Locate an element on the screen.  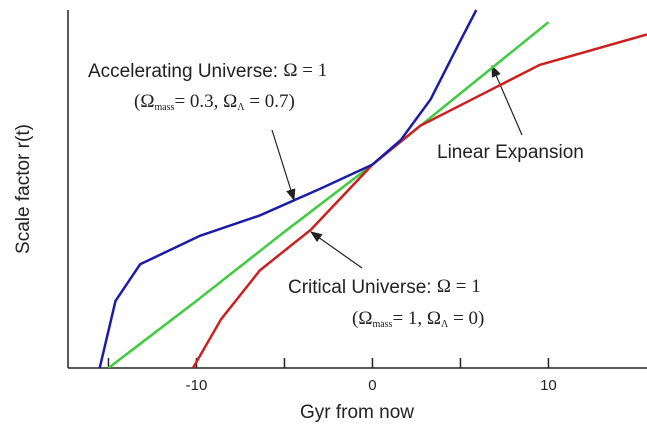
annotation-part: = 0.7) is located at coordinates (270, 101).